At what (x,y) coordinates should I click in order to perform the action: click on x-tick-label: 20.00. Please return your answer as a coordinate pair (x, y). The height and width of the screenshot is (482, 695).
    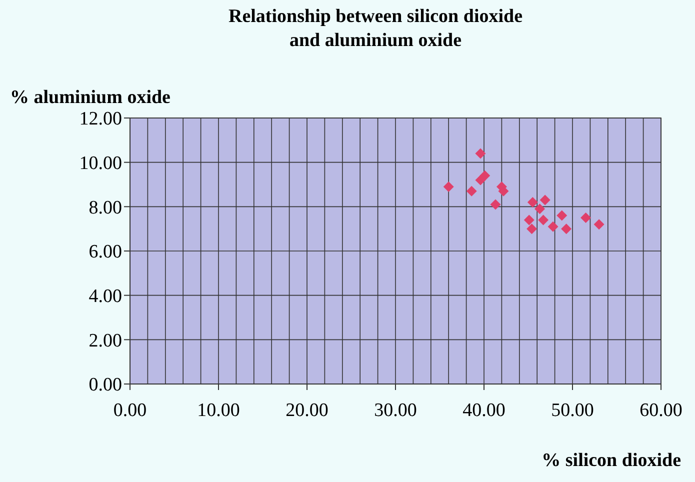
    Looking at the image, I should click on (307, 410).